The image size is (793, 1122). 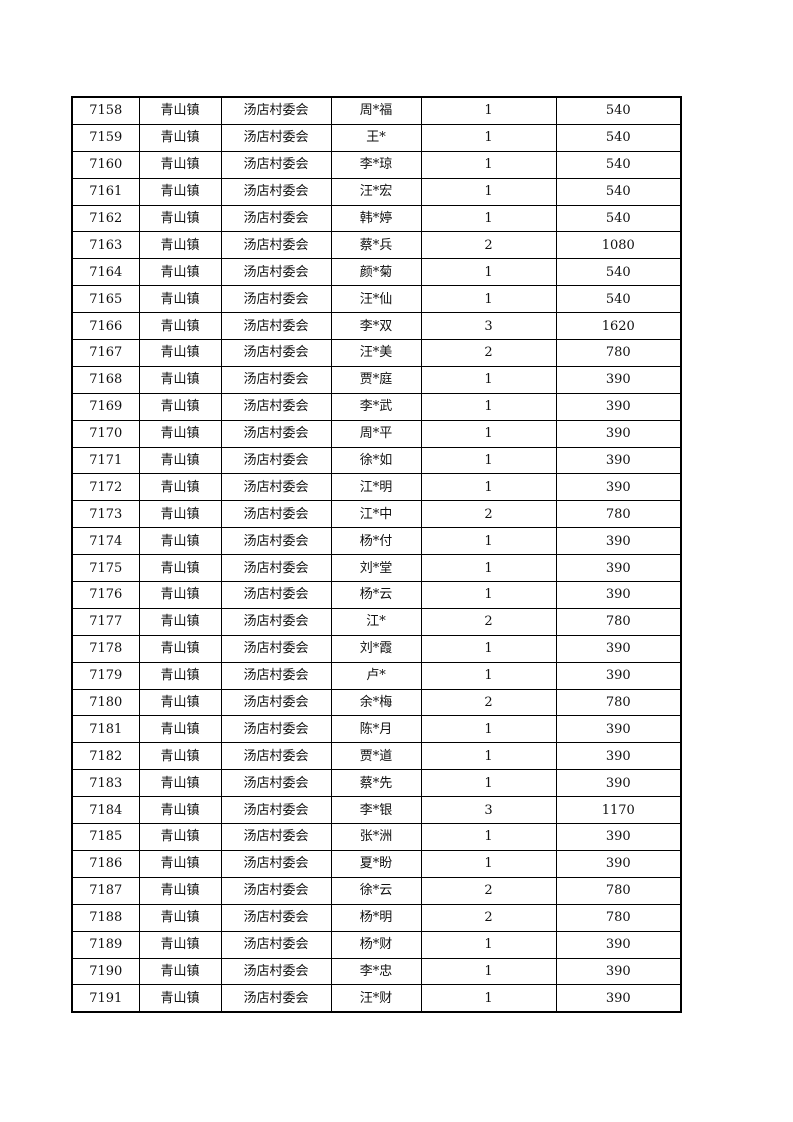 I want to click on table-row: 7161 青山镇 汤店村委会 汪*宏 1 540, so click(x=376, y=191).